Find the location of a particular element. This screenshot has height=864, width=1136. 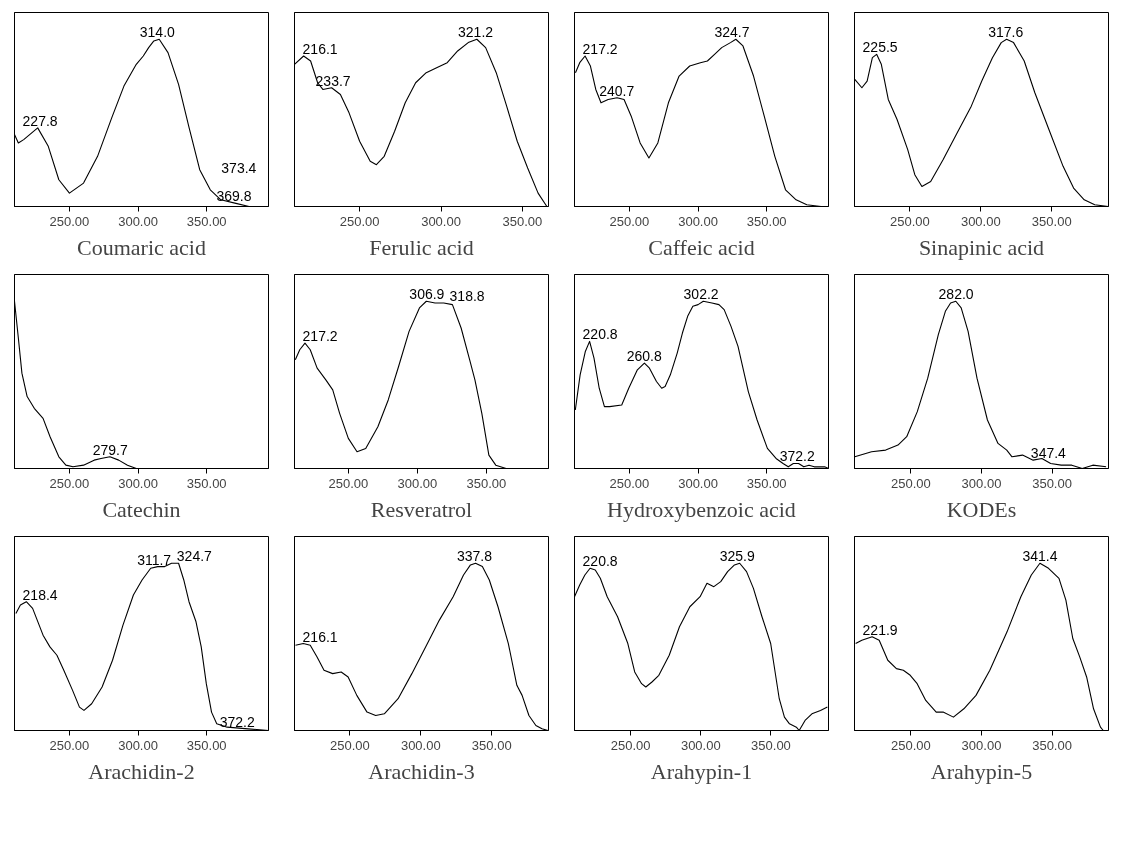

annotation: 282.0 is located at coordinates (956, 294).